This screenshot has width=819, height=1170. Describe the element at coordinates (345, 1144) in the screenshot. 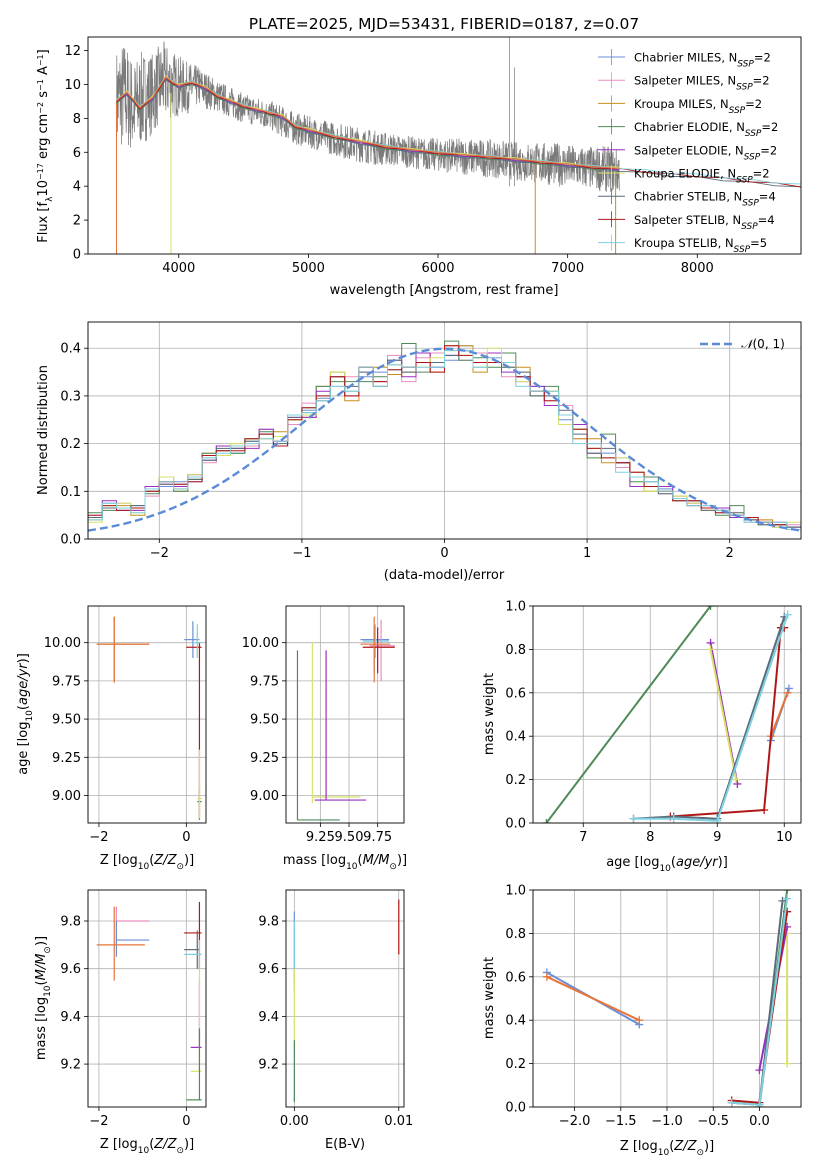

I see `x-axis-label: E(B-V)` at that location.